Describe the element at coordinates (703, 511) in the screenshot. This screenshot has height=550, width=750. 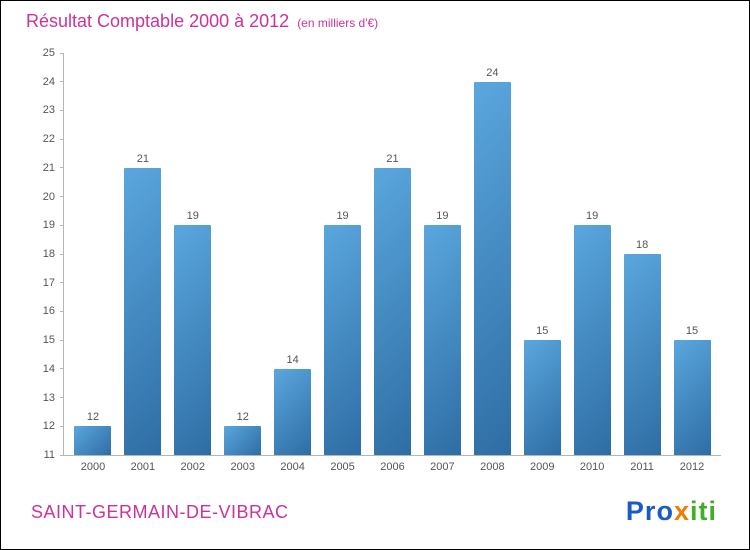
I see `logo-letter: t` at that location.